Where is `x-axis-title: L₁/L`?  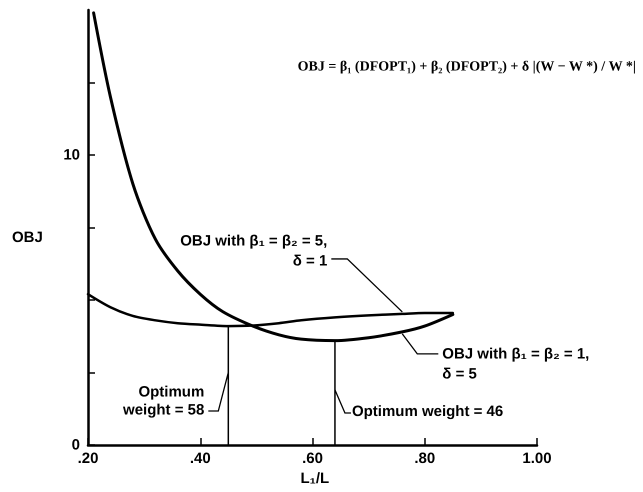 x-axis-title: L₁/L is located at coordinates (315, 478).